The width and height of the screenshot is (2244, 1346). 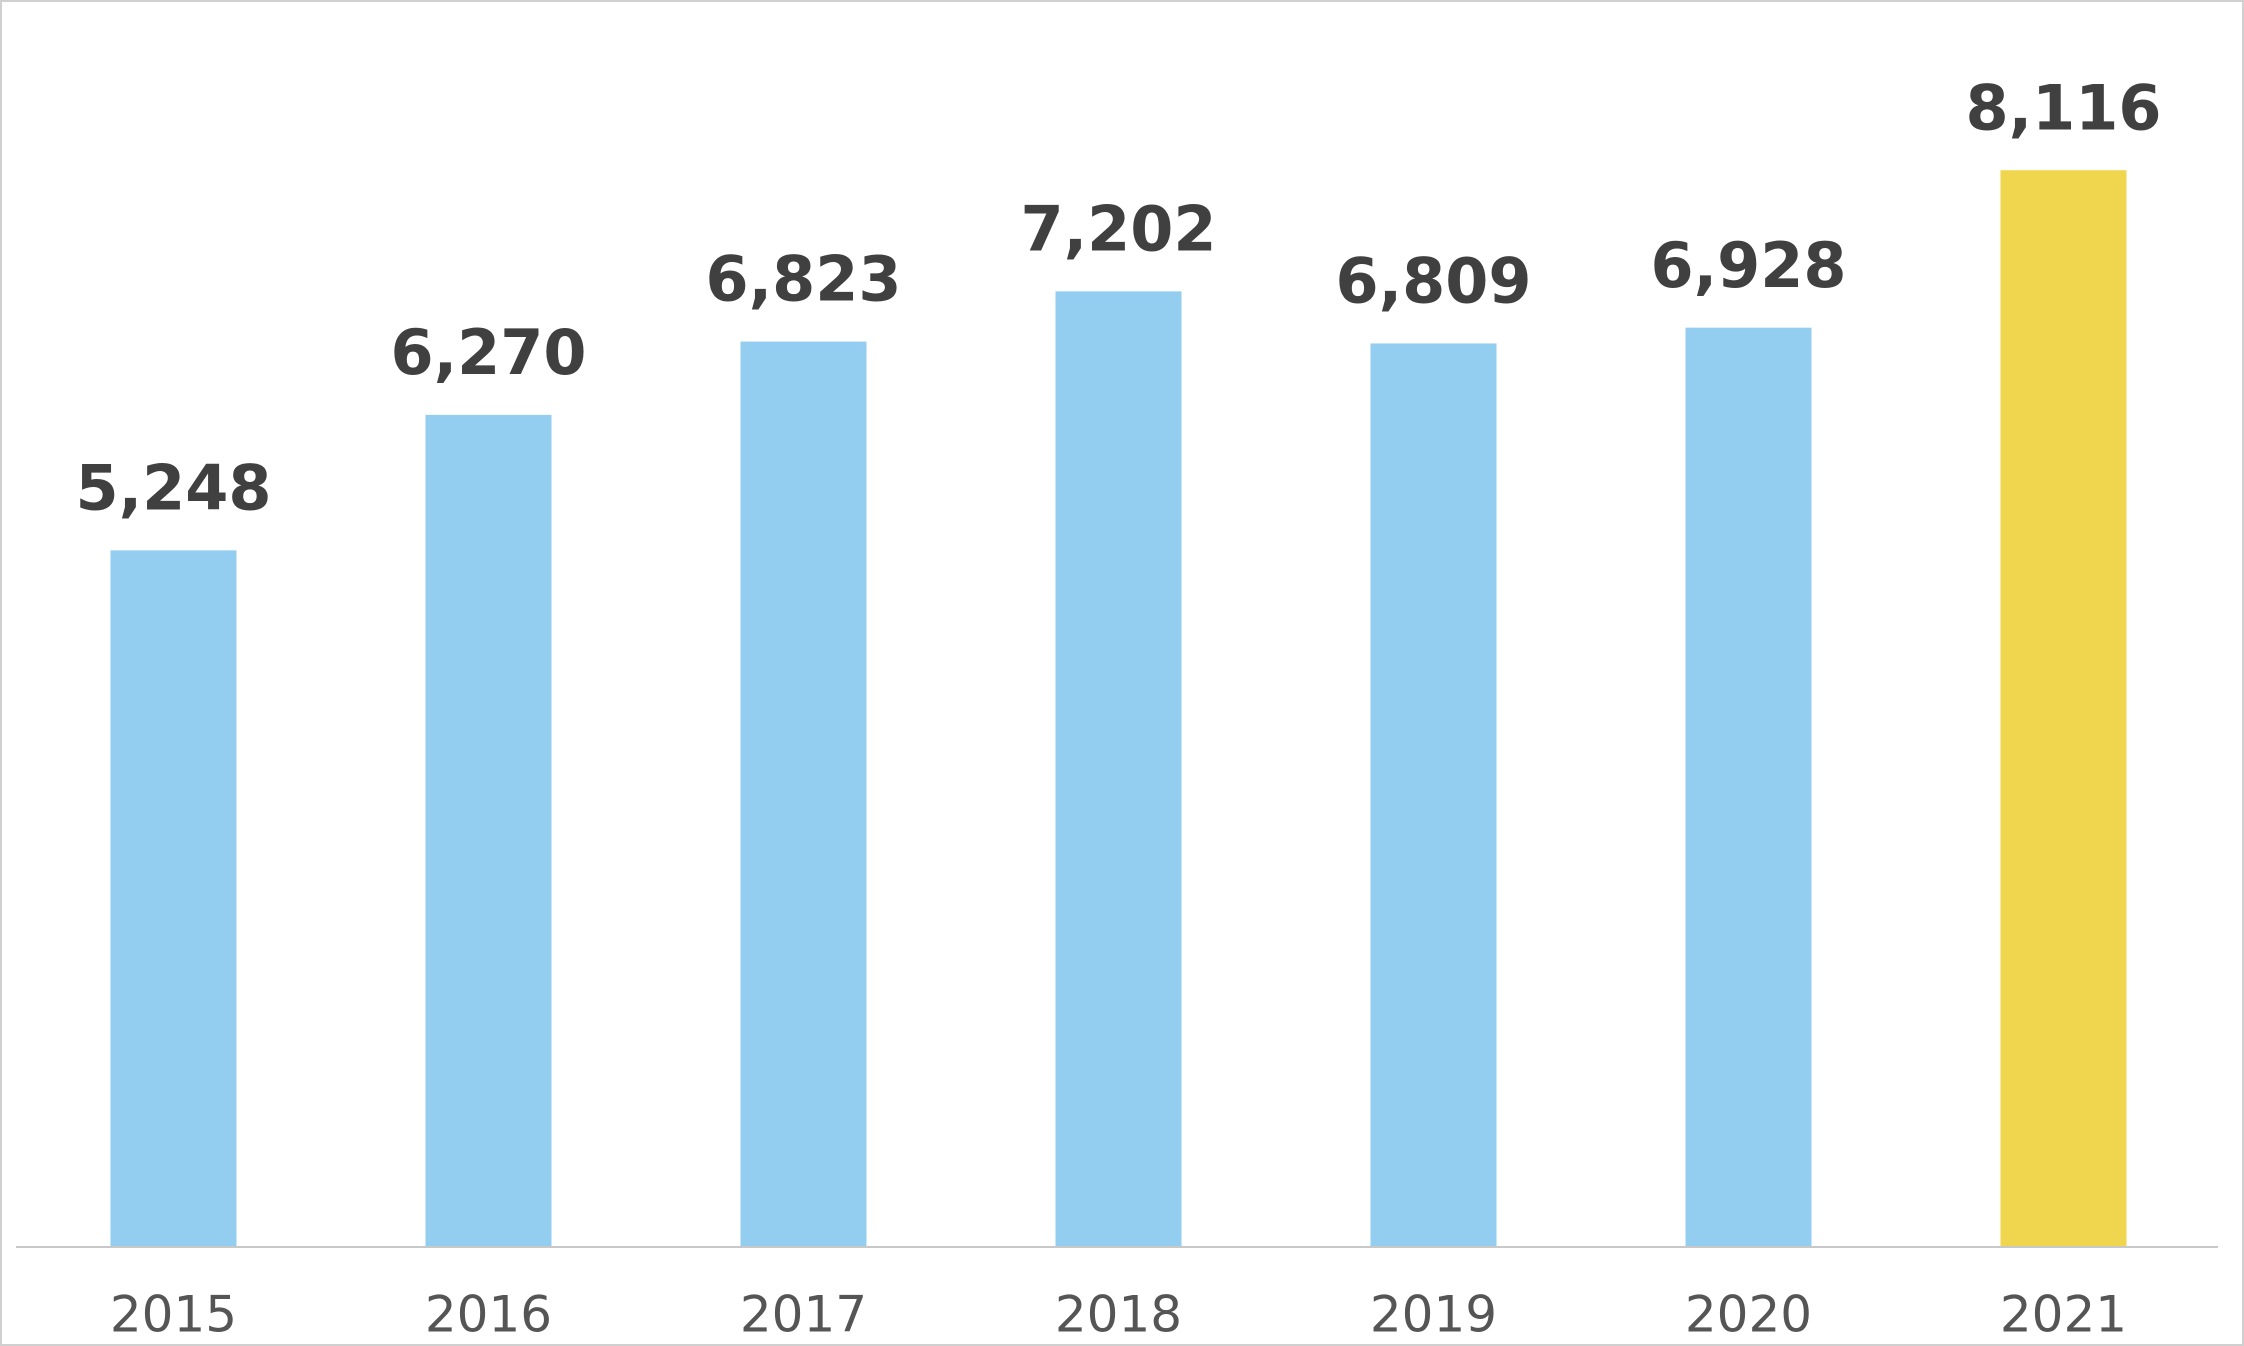 I want to click on x-tick-label: 2019, so click(x=1433, y=1315).